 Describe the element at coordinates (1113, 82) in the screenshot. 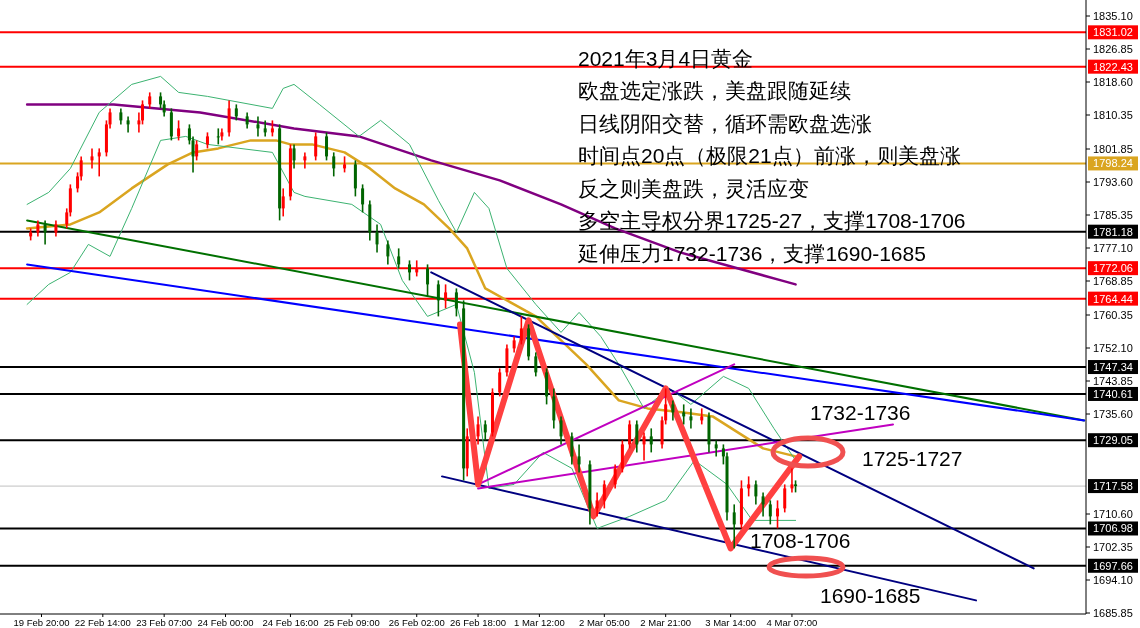

I see `y-tick-label: 1818.60` at that location.